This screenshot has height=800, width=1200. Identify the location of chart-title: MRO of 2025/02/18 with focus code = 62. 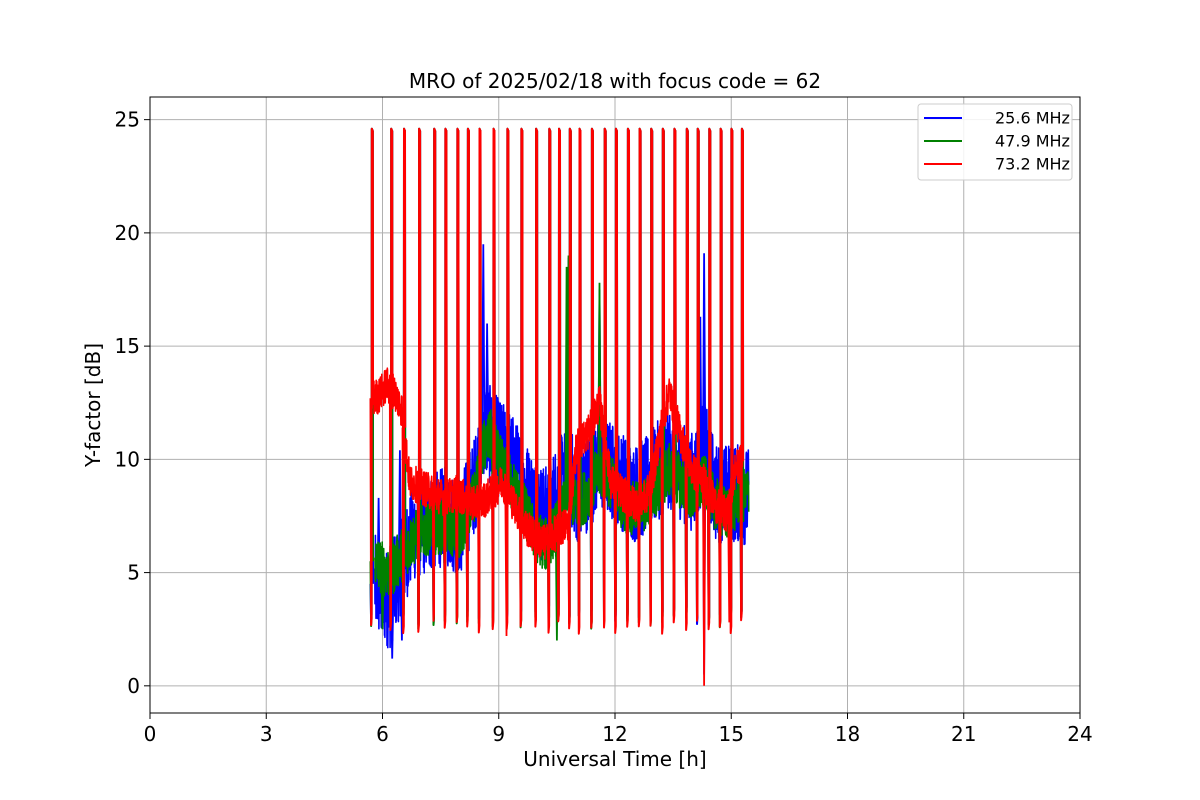
(615, 81).